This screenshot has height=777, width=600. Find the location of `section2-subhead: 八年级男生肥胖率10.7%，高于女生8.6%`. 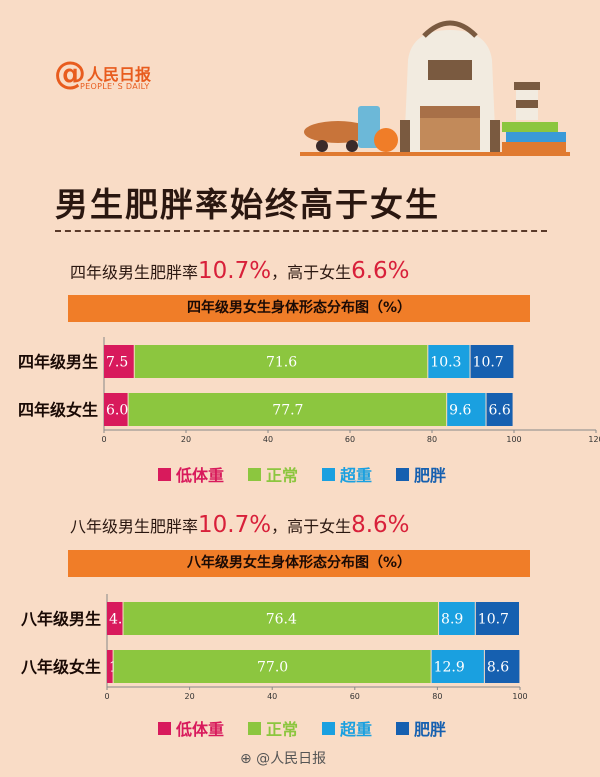

section2-subhead: 八年级男生肥胖率10.7%，高于女生8.6% is located at coordinates (240, 525).